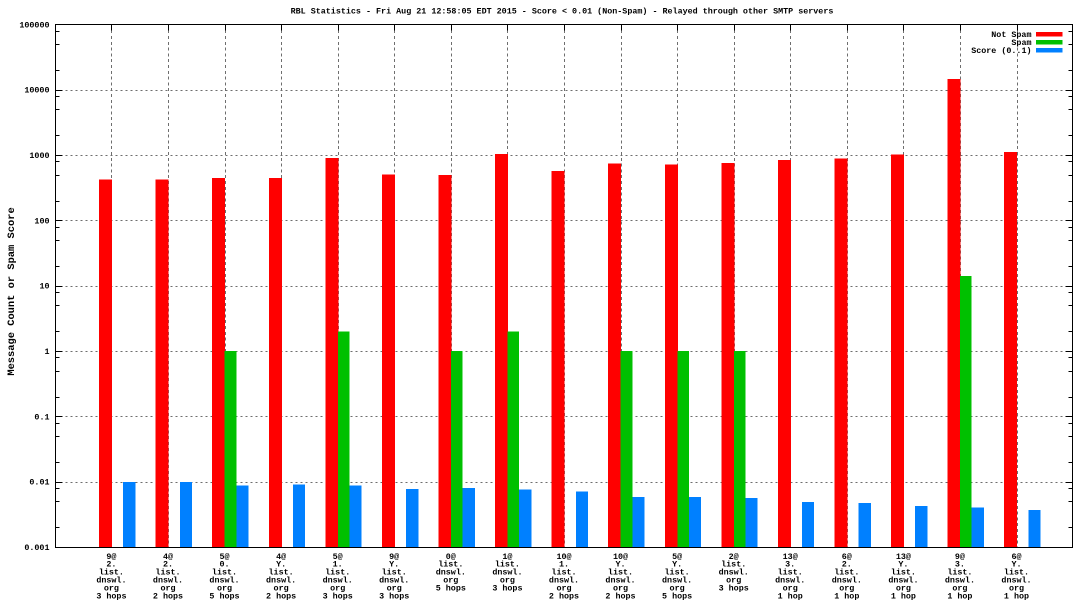 The image size is (1088, 612). Describe the element at coordinates (46, 352) in the screenshot. I see `svg-text: 1` at that location.